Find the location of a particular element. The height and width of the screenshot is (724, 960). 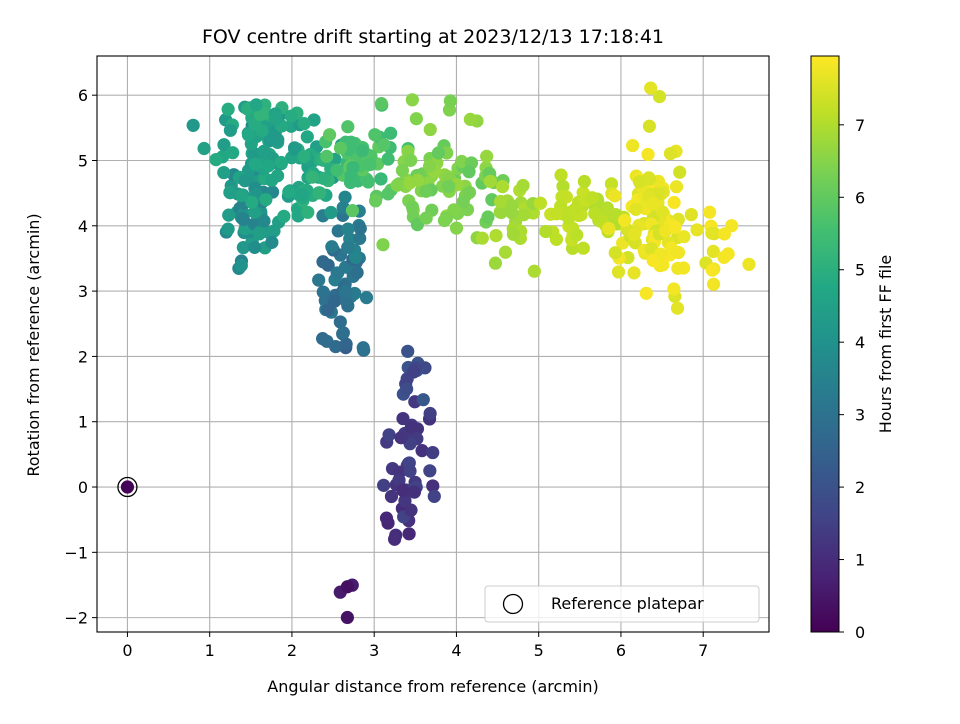

x-tick-label: 3 is located at coordinates (374, 650).